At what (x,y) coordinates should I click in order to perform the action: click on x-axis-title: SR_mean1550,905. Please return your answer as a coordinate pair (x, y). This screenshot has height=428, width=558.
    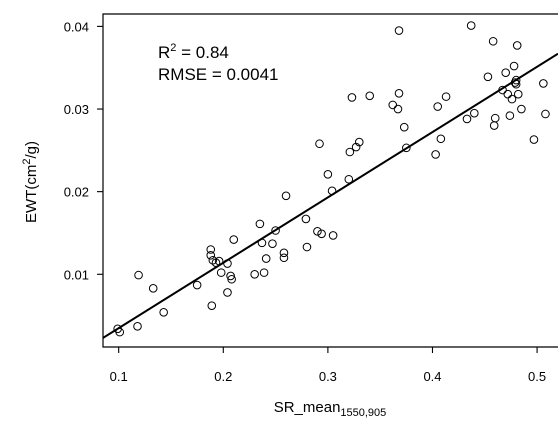
    Looking at the image, I should click on (330, 409).